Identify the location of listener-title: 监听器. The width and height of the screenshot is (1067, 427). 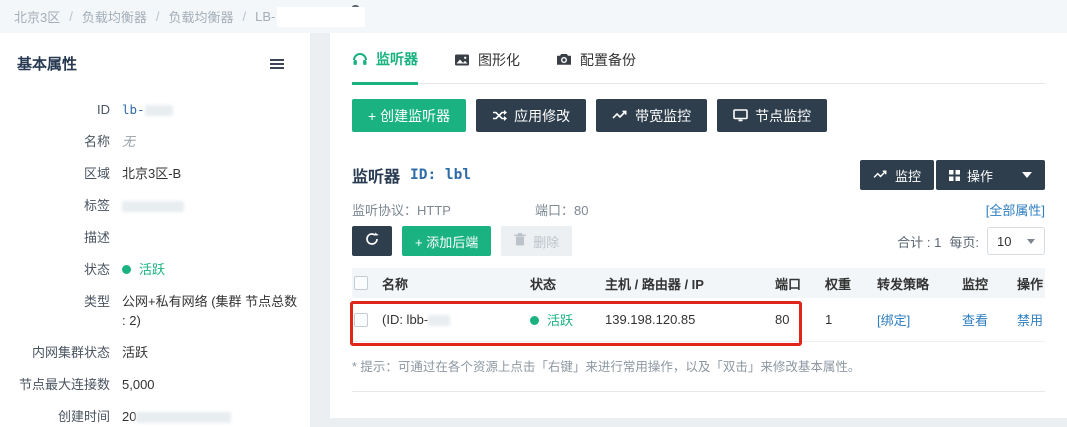
(376, 177).